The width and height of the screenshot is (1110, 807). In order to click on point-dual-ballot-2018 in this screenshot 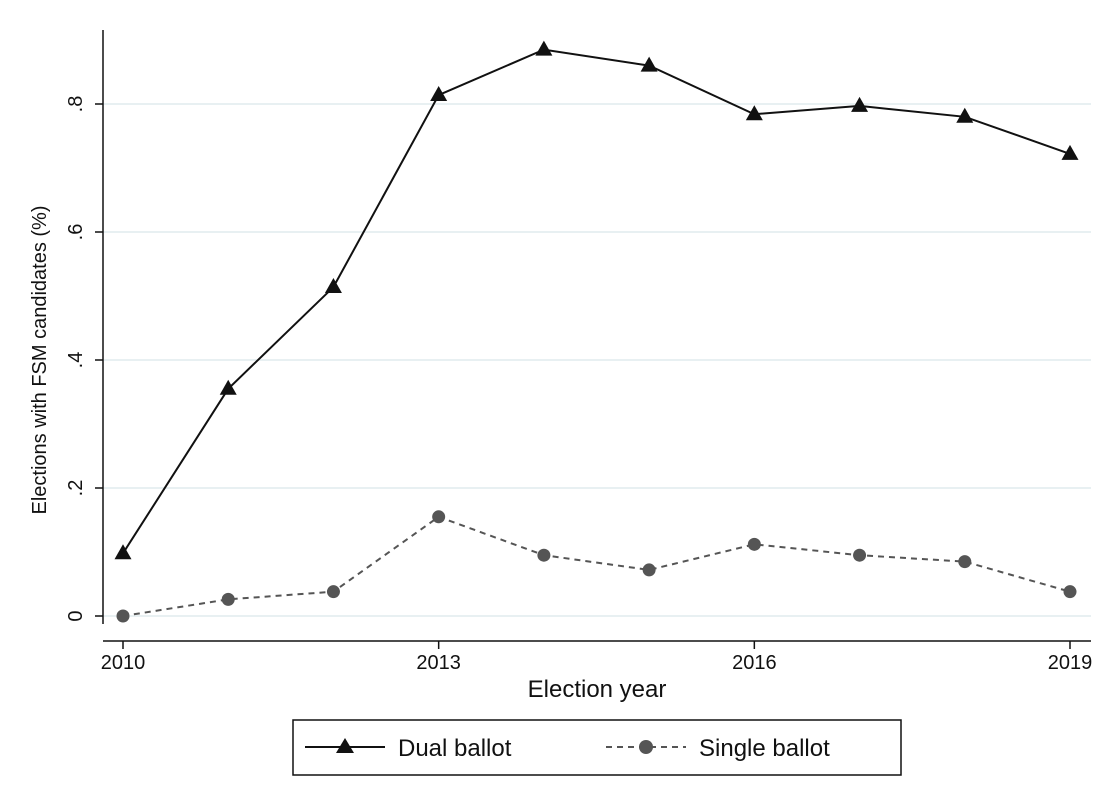, I will do `click(965, 115)`.